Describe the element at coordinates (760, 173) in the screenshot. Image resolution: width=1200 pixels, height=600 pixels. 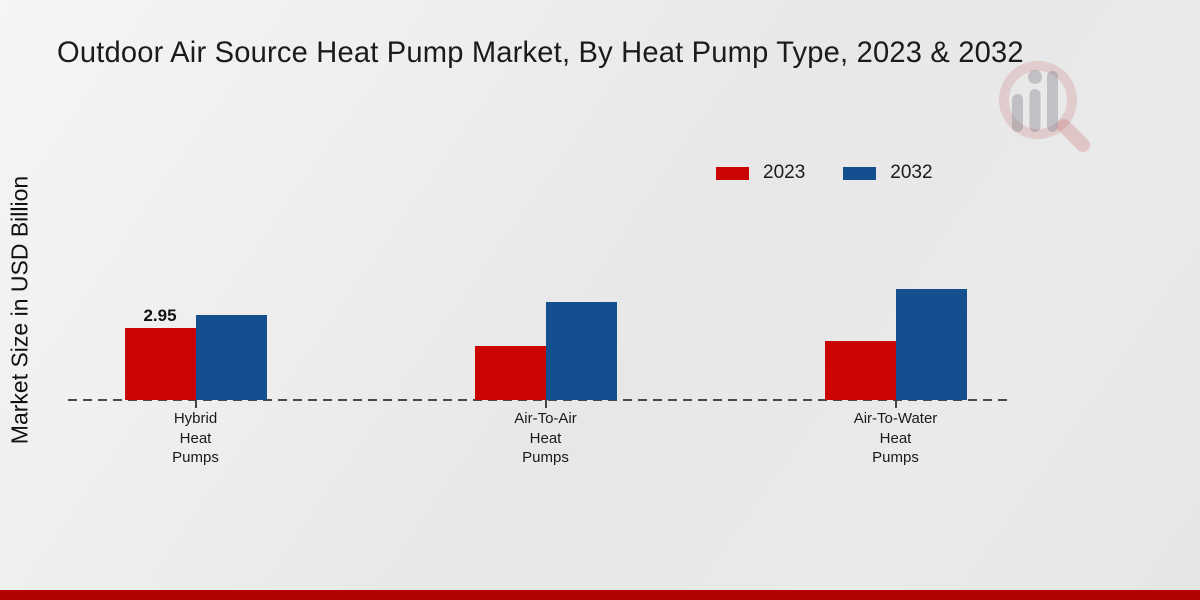
I see `legend-item-2023: 2023` at that location.